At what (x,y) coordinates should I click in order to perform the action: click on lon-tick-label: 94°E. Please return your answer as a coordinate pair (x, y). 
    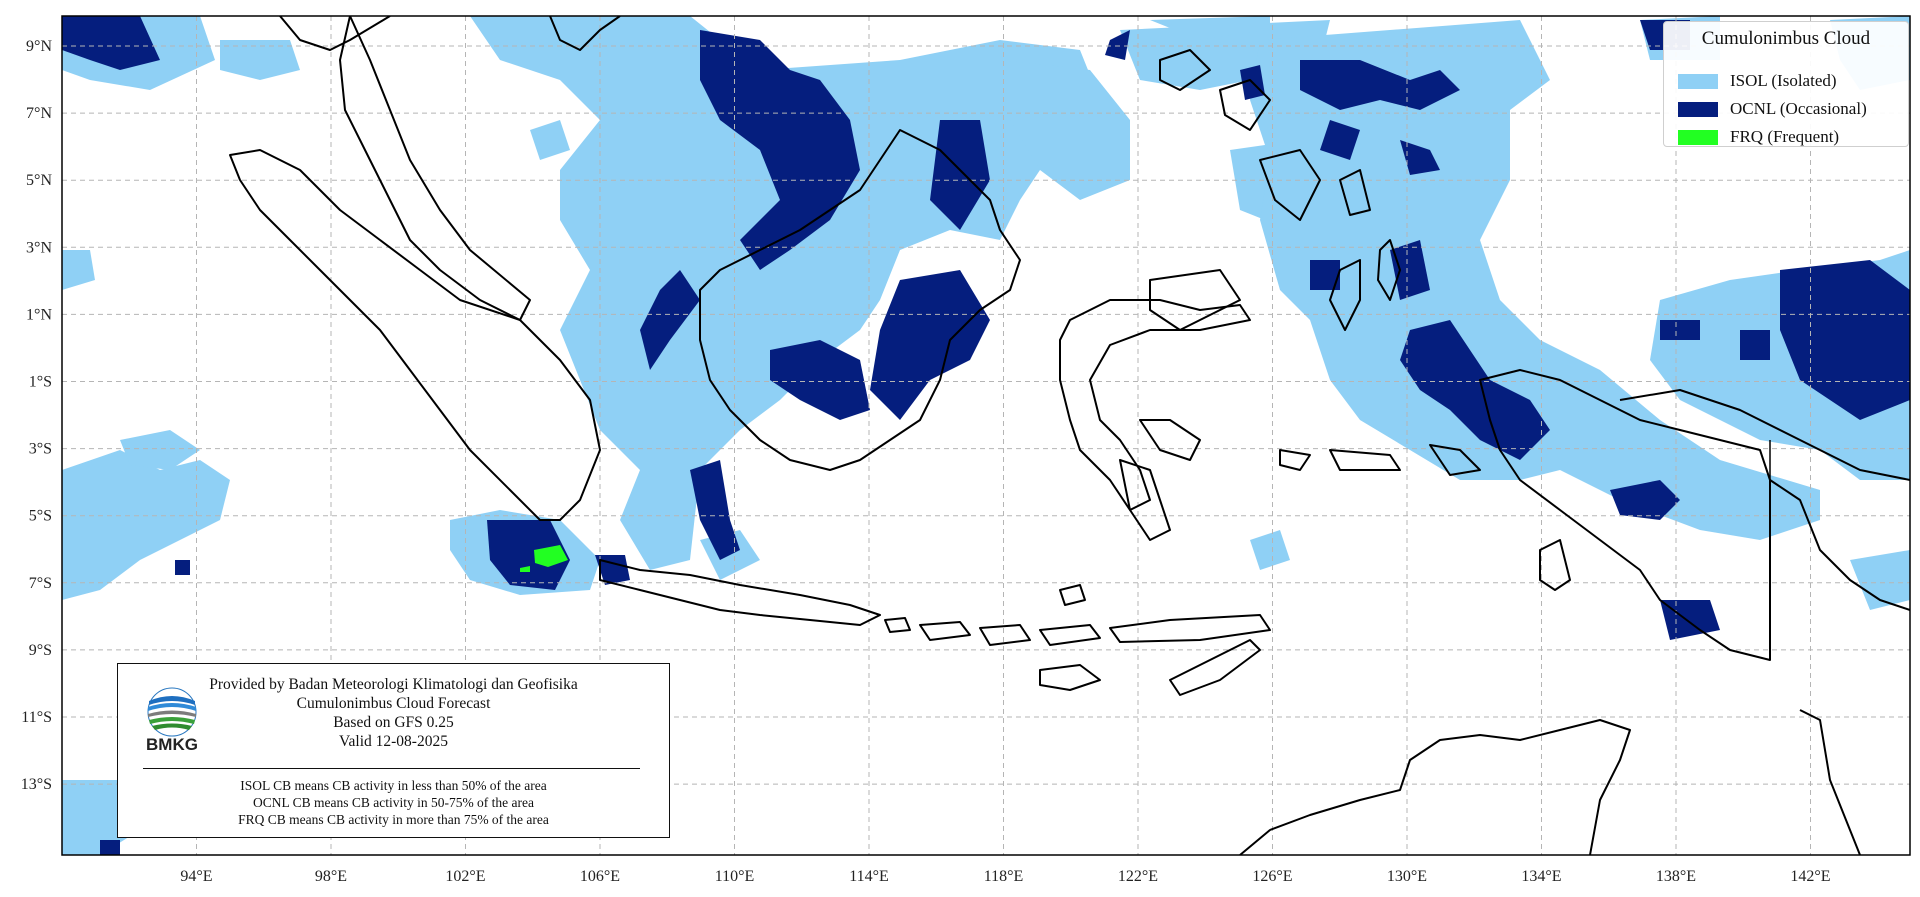
    Looking at the image, I should click on (196, 876).